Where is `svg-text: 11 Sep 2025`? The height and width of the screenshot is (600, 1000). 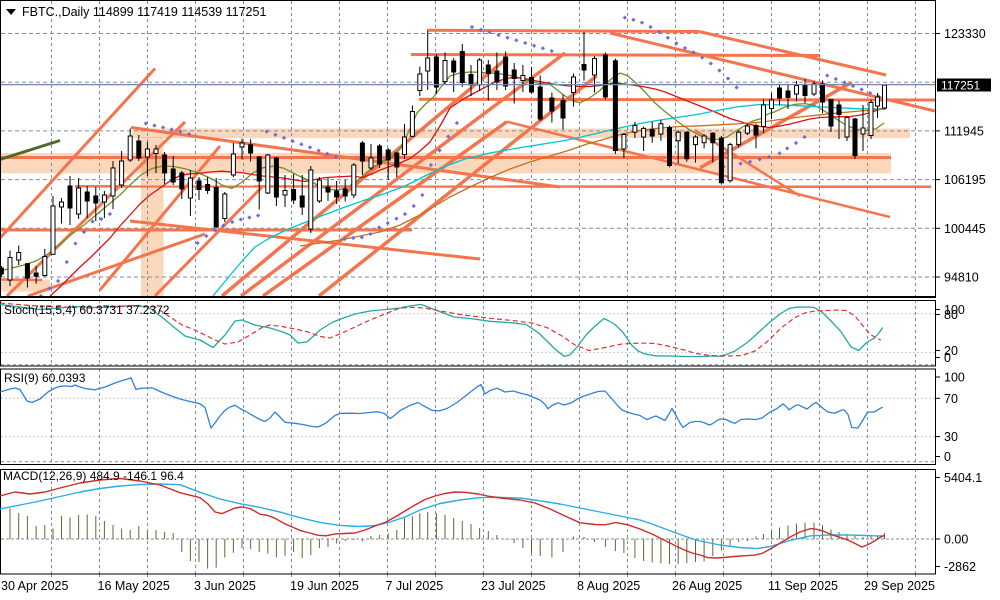
svg-text: 11 Sep 2025 is located at coordinates (803, 586).